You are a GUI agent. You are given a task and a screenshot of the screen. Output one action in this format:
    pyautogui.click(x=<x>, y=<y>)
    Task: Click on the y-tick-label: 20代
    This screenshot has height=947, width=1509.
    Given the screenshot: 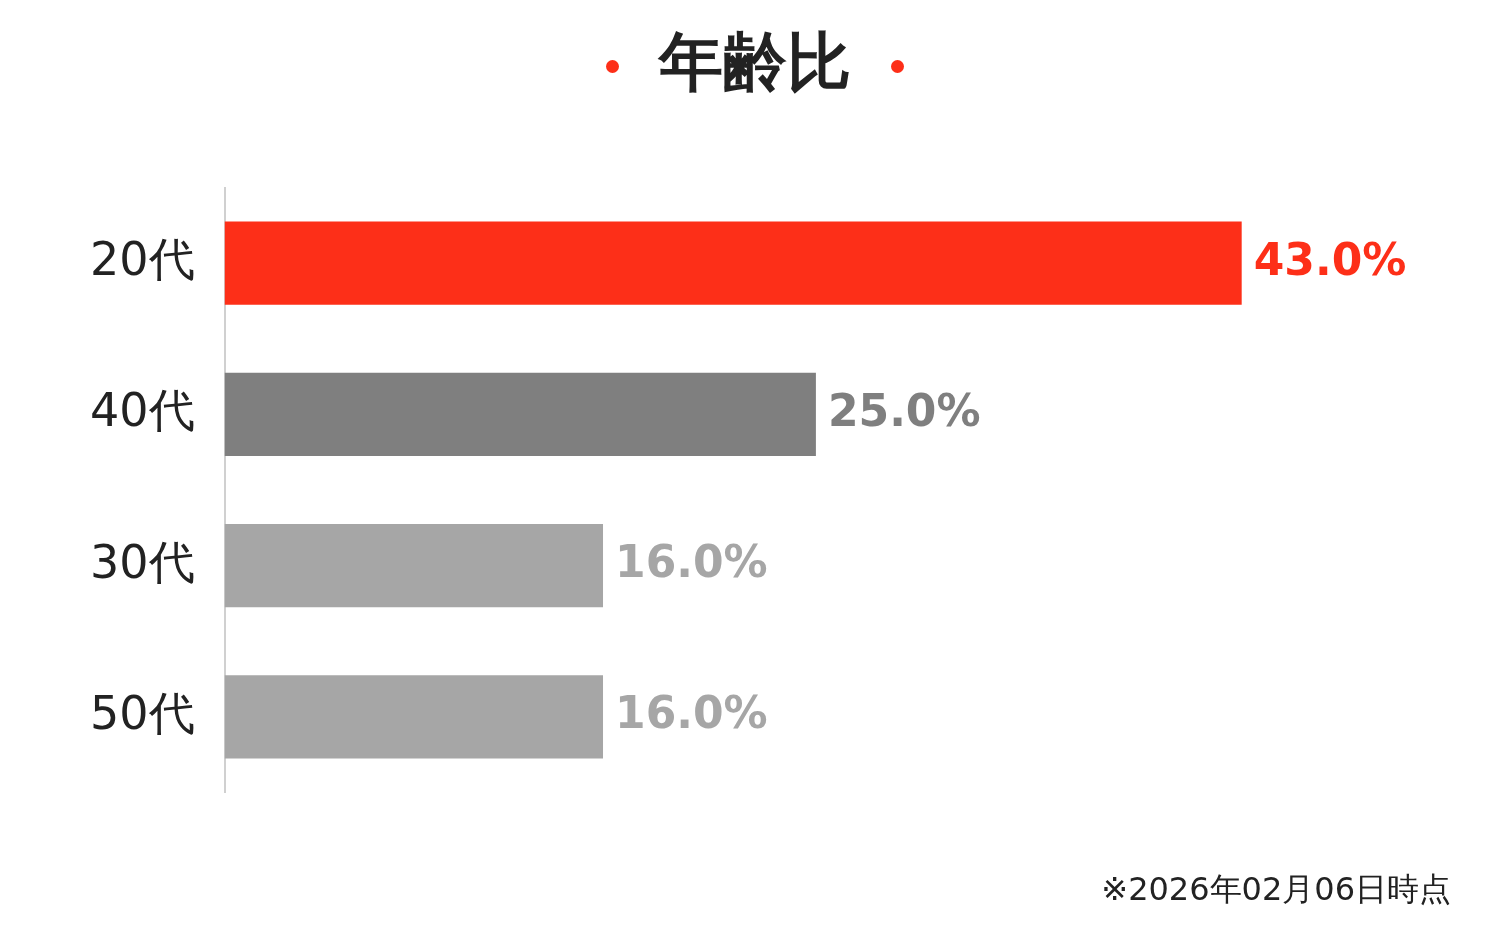 What is the action you would take?
    pyautogui.click(x=142, y=259)
    